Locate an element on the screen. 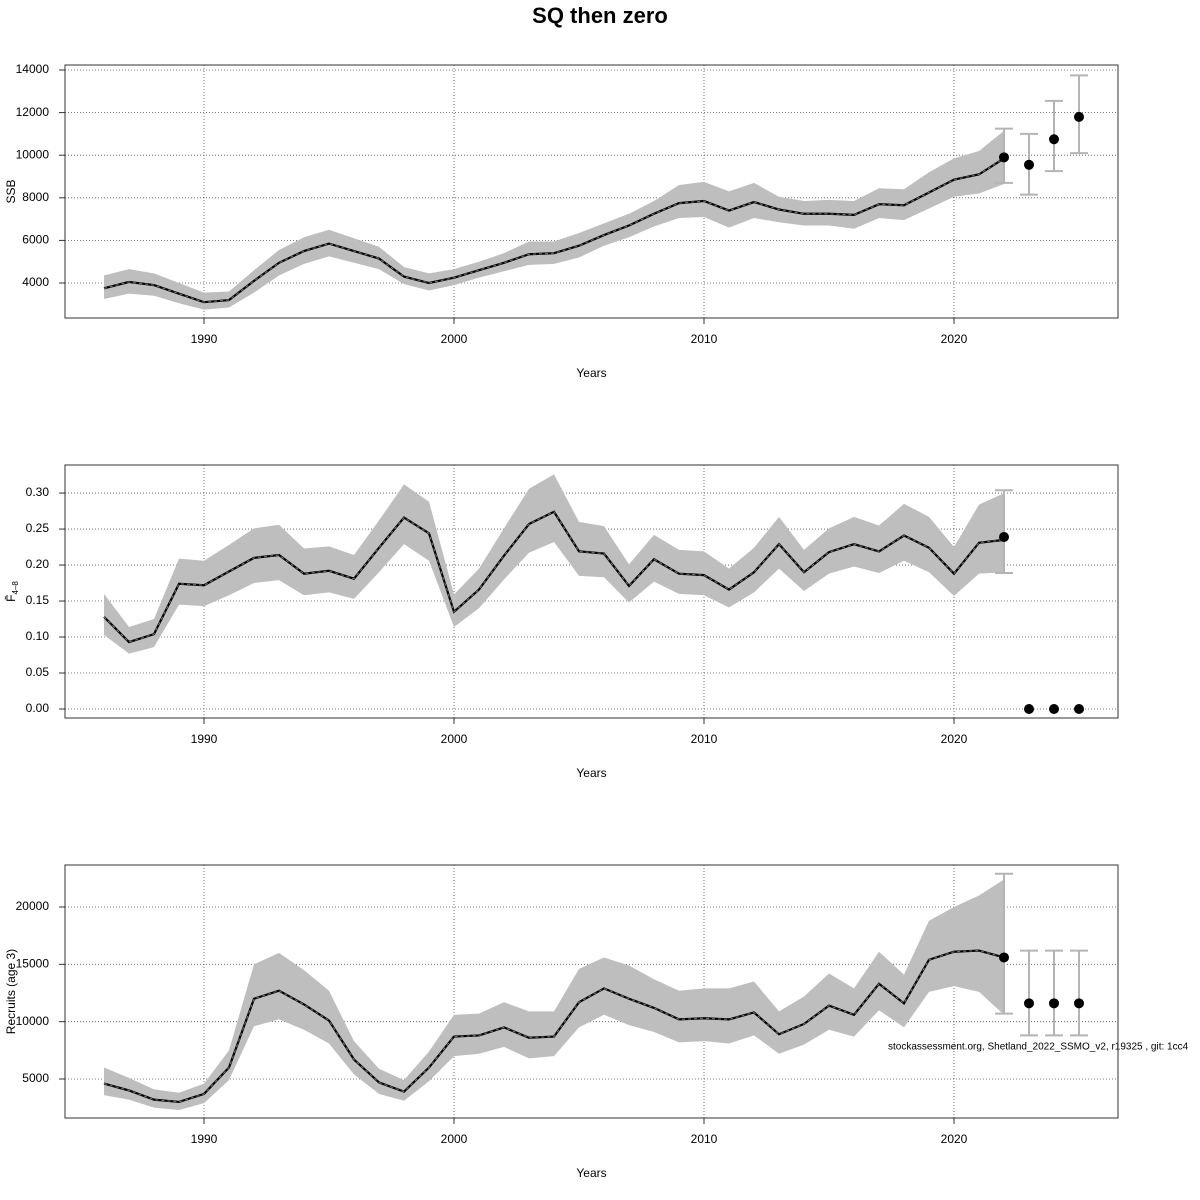 The height and width of the screenshot is (1200, 1200). y-tick-label: 0.05 is located at coordinates (38, 672).